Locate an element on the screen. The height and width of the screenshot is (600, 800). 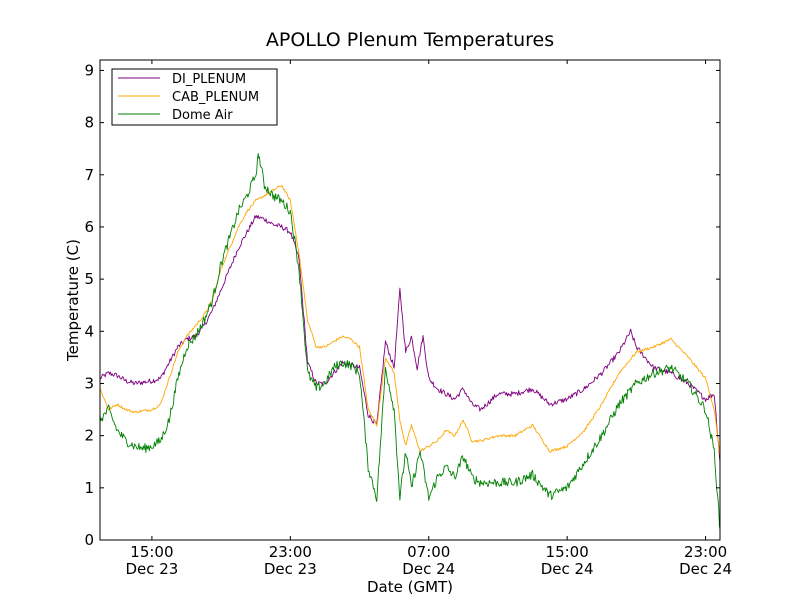
chart-title: APOLLO Plenum Temperatures is located at coordinates (410, 40).